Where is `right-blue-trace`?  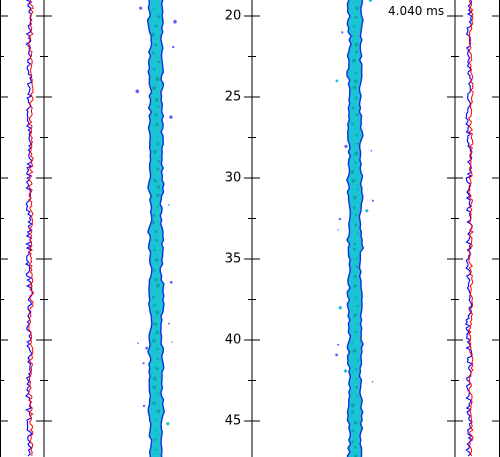 right-blue-trace is located at coordinates (469, 228).